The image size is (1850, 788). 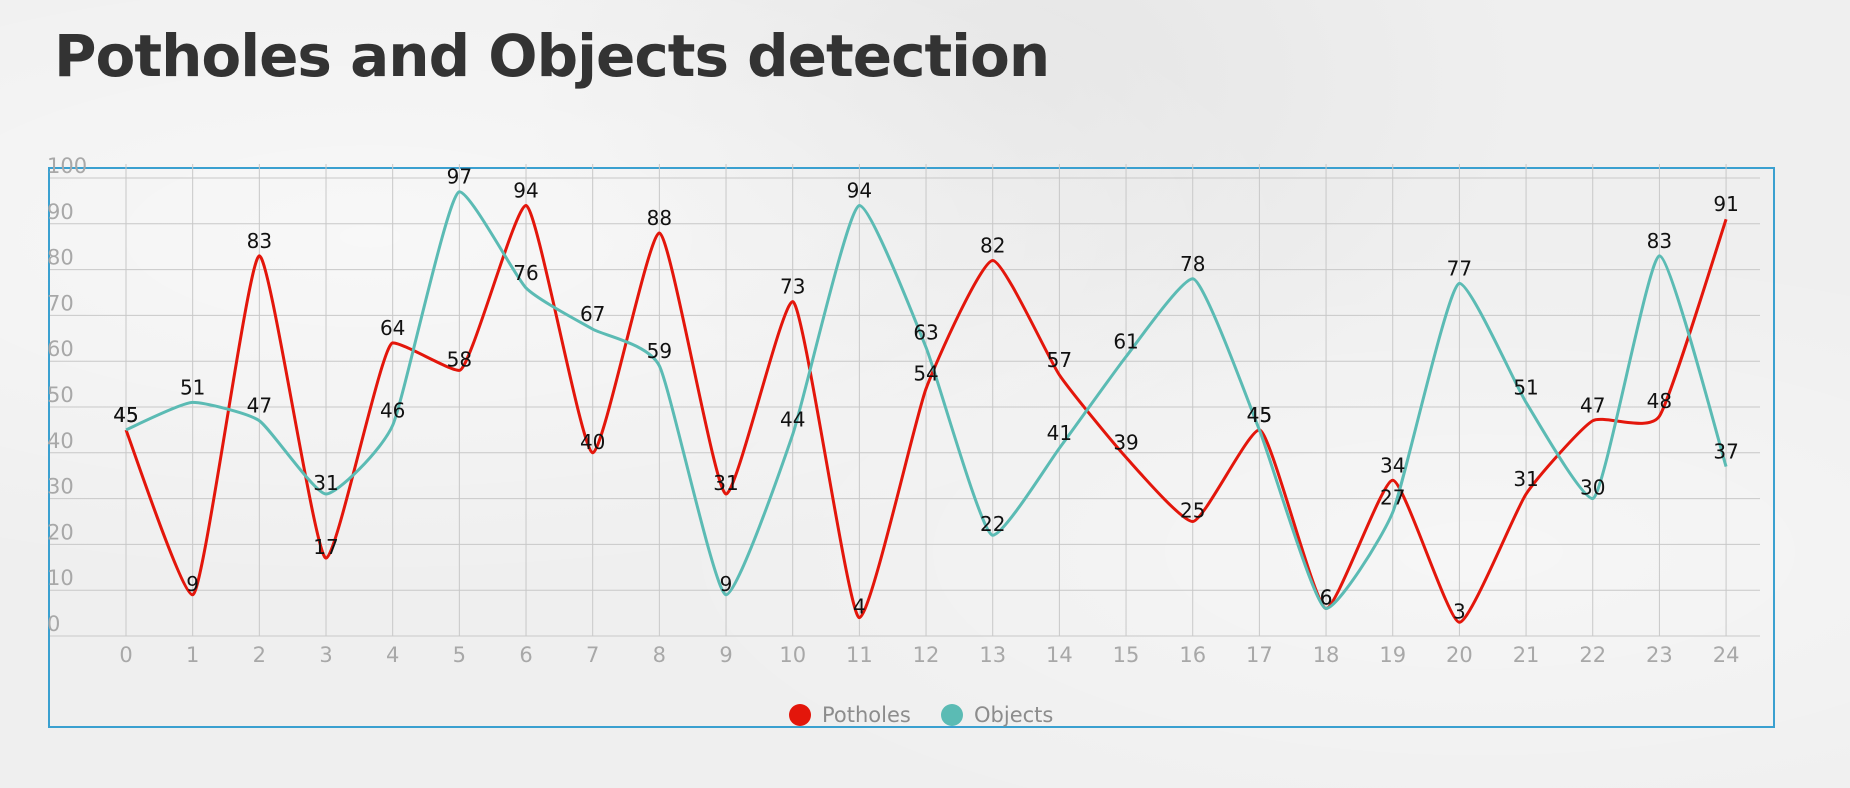 What do you see at coordinates (392, 328) in the screenshot?
I see `data-label-potholes: 64` at bounding box center [392, 328].